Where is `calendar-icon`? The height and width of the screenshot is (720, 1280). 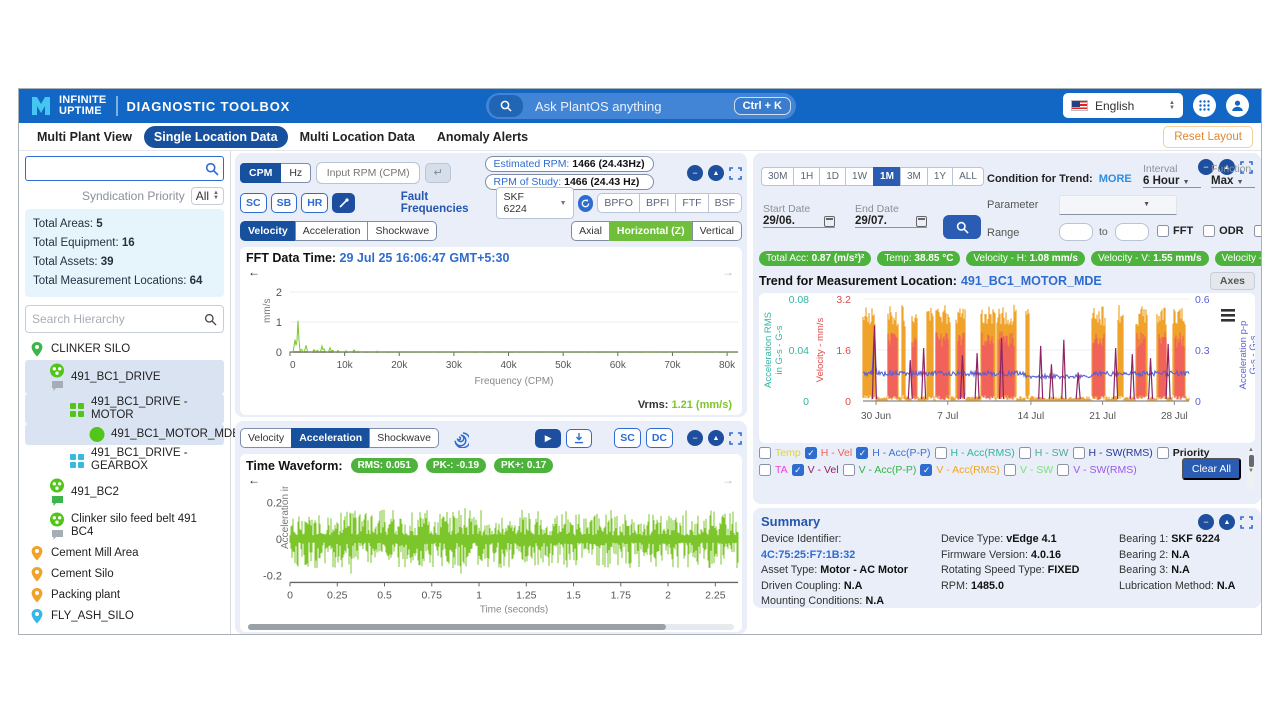
calendar-icon is located at coordinates (829, 221).